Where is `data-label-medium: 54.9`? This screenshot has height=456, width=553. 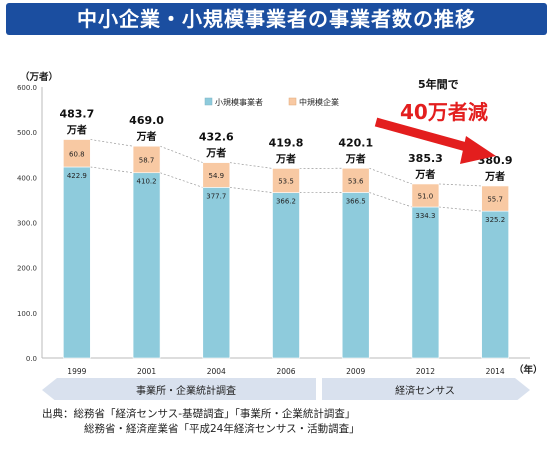 data-label-medium: 54.9 is located at coordinates (216, 176).